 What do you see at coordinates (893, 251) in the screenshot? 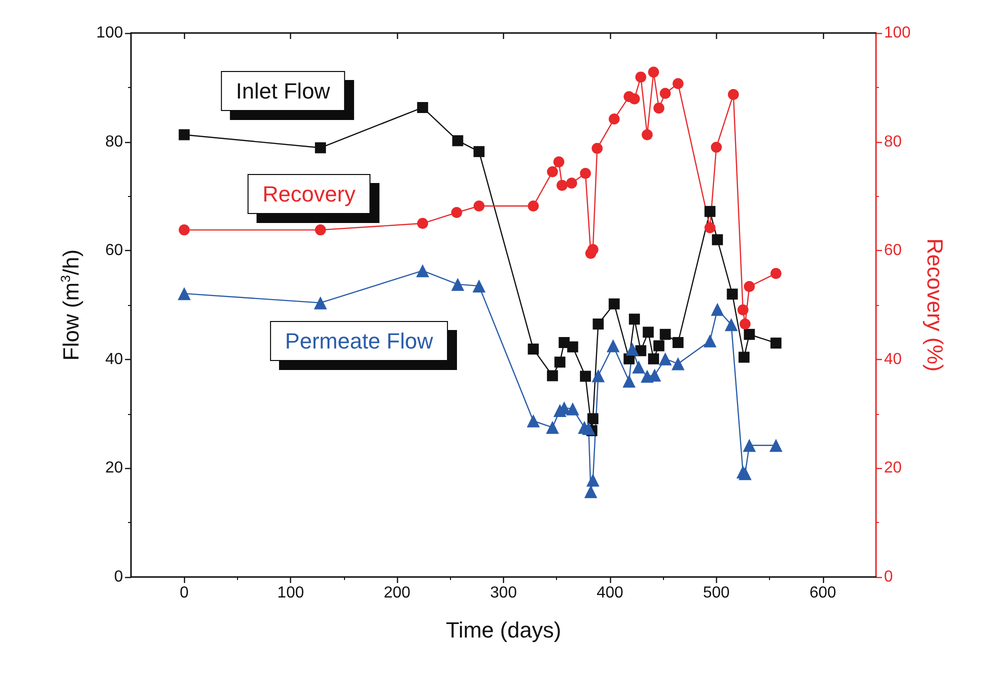
I see `y2-tick-label: 60` at bounding box center [893, 251].